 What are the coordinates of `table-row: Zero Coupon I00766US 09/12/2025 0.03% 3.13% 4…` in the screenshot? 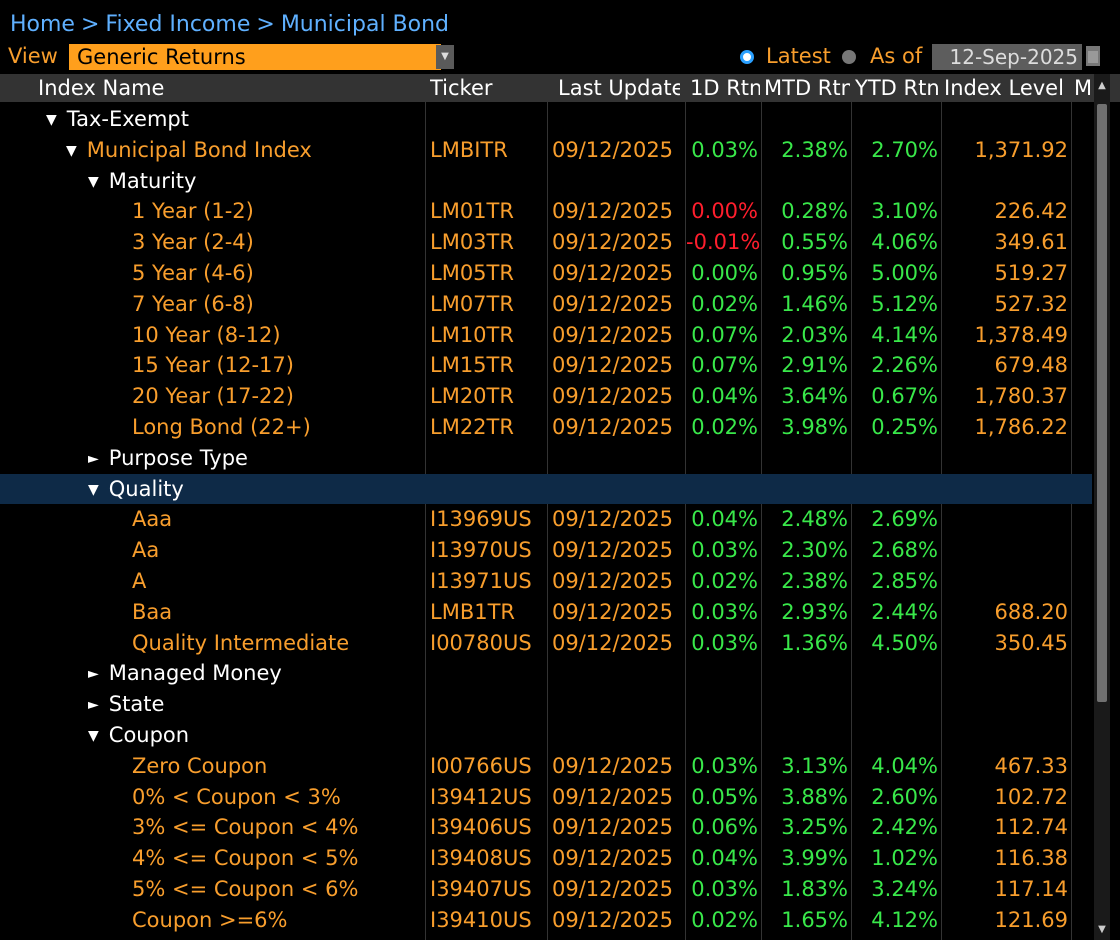 It's located at (546, 766).